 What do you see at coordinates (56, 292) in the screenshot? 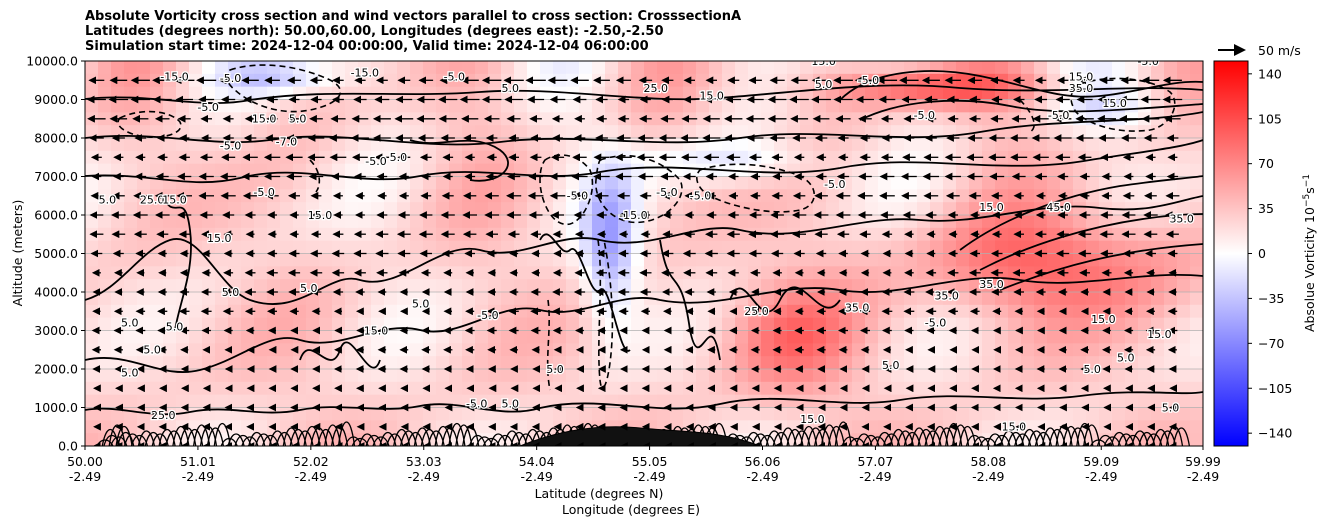
I see `y-tick-label: 4000.0` at bounding box center [56, 292].